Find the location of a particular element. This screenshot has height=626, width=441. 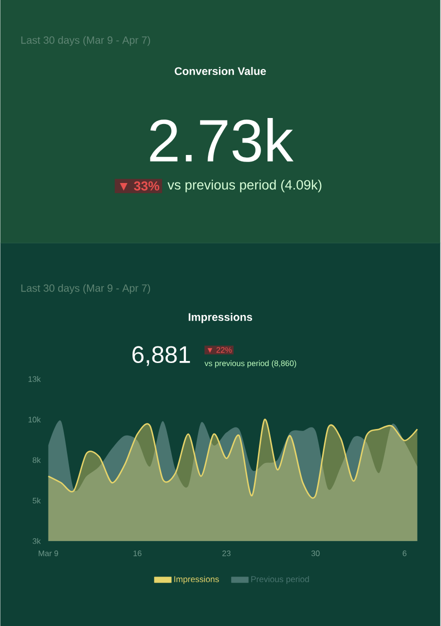

text: 6,881 is located at coordinates (161, 356).